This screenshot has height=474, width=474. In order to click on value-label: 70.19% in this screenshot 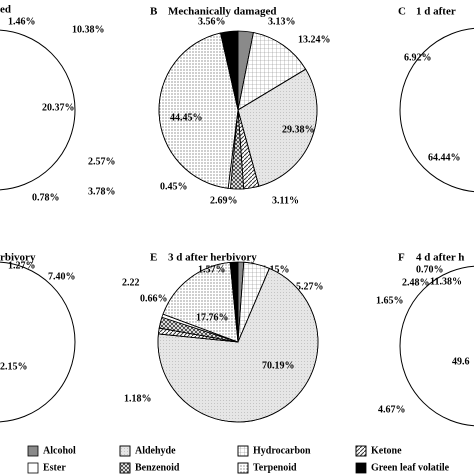, I will do `click(278, 365)`.